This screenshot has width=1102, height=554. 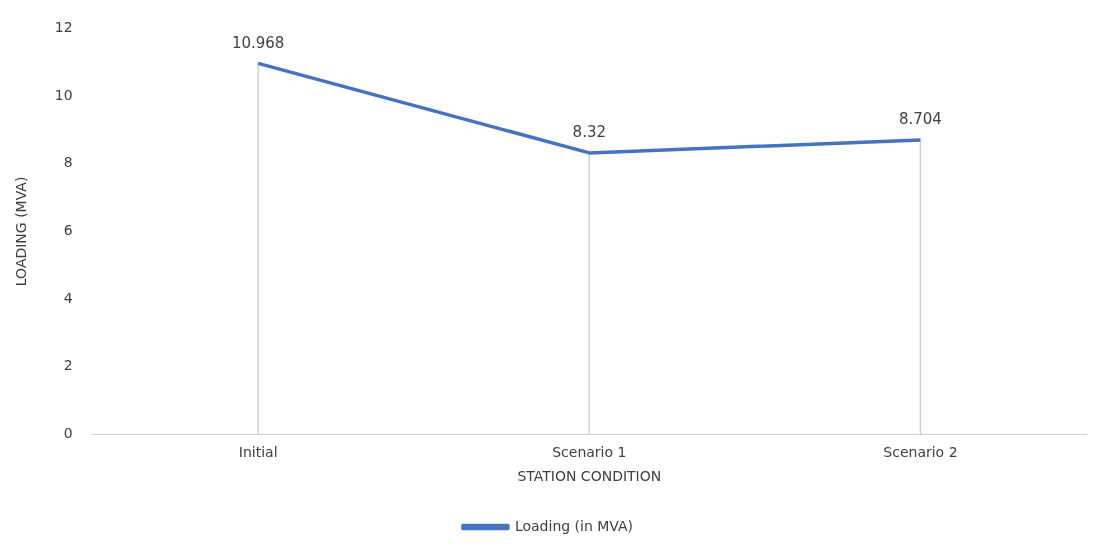 What do you see at coordinates (68, 162) in the screenshot?
I see `y-tick-label: 8` at bounding box center [68, 162].